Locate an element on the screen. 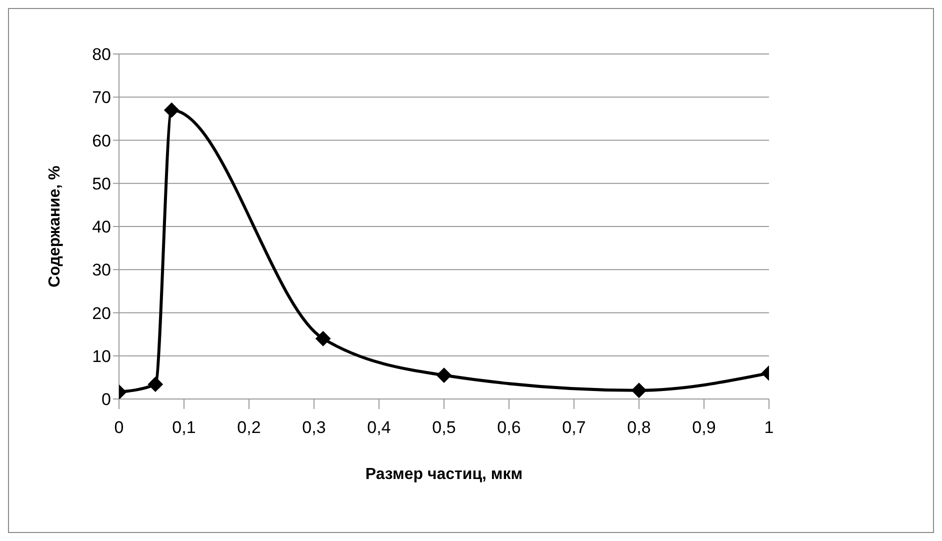 This screenshot has height=541, width=942. y-tick-label: 10 is located at coordinates (101, 356).